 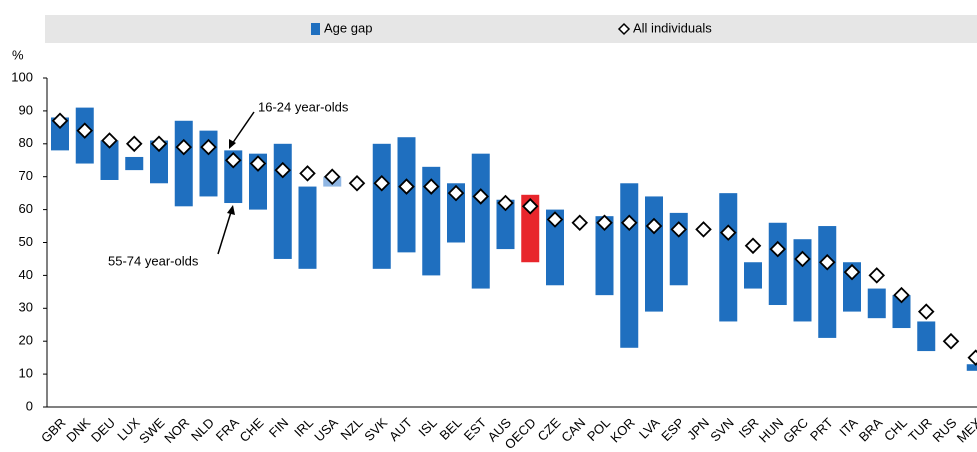 What do you see at coordinates (227, 429) in the screenshot?
I see `x-tick-label: FRA` at bounding box center [227, 429].